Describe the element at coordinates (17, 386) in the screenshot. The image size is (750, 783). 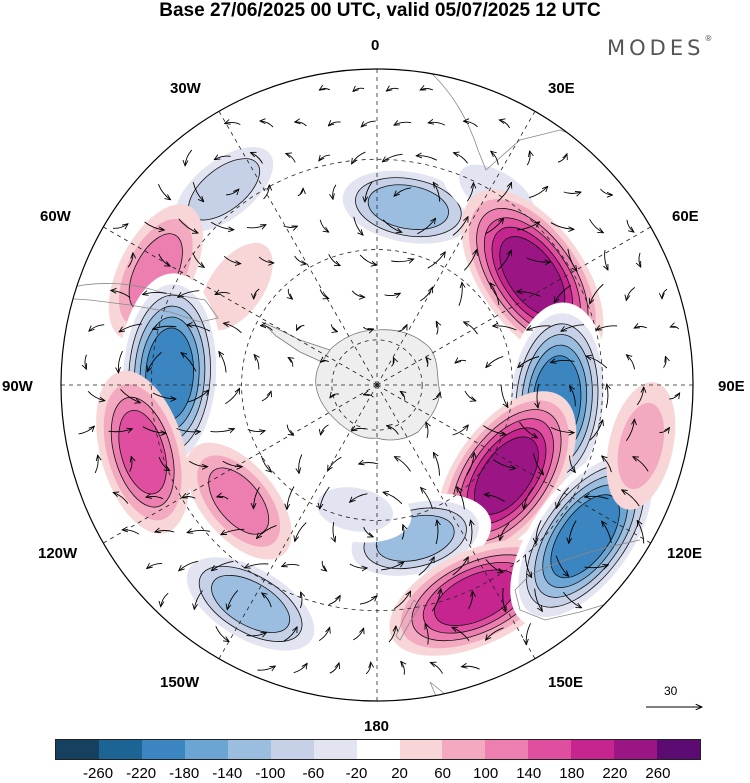
I see `lon-label-90w: 90W` at that location.